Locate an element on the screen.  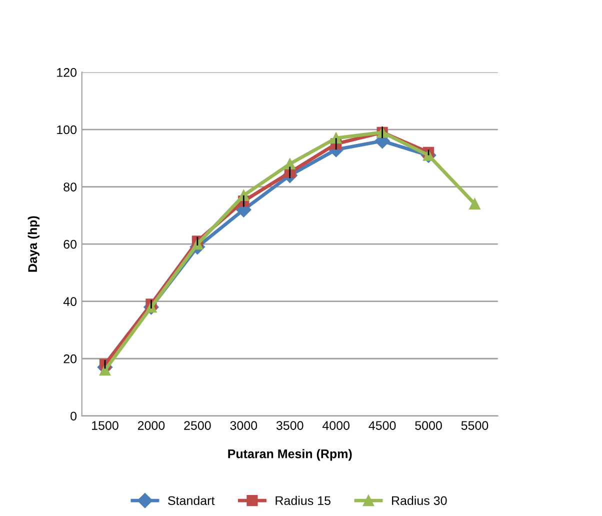
y-tick-label: 20 is located at coordinates (70, 359).